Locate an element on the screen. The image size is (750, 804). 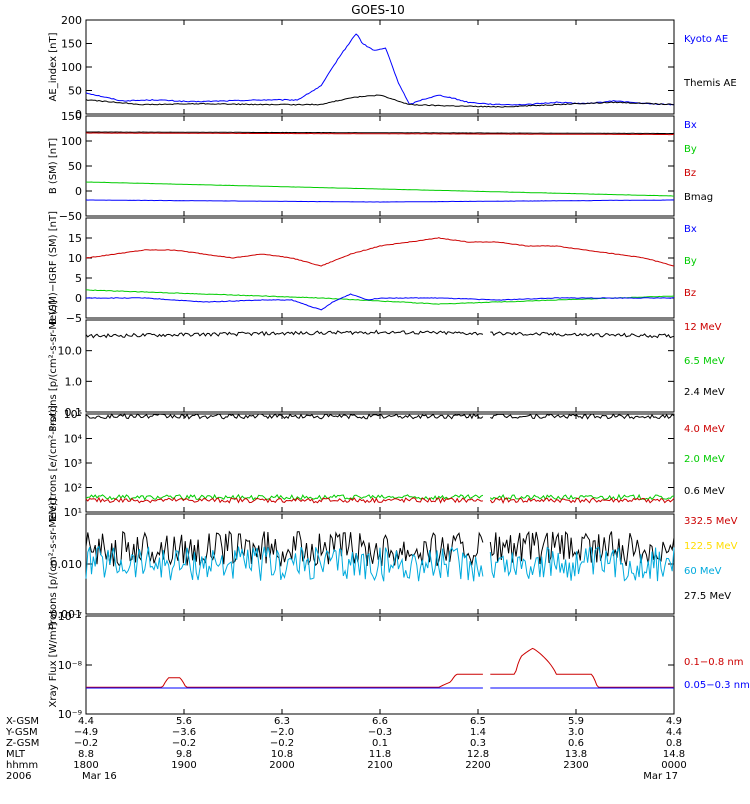
y-axis-label: Xray Flux [W/m²] is located at coordinates (53, 664).